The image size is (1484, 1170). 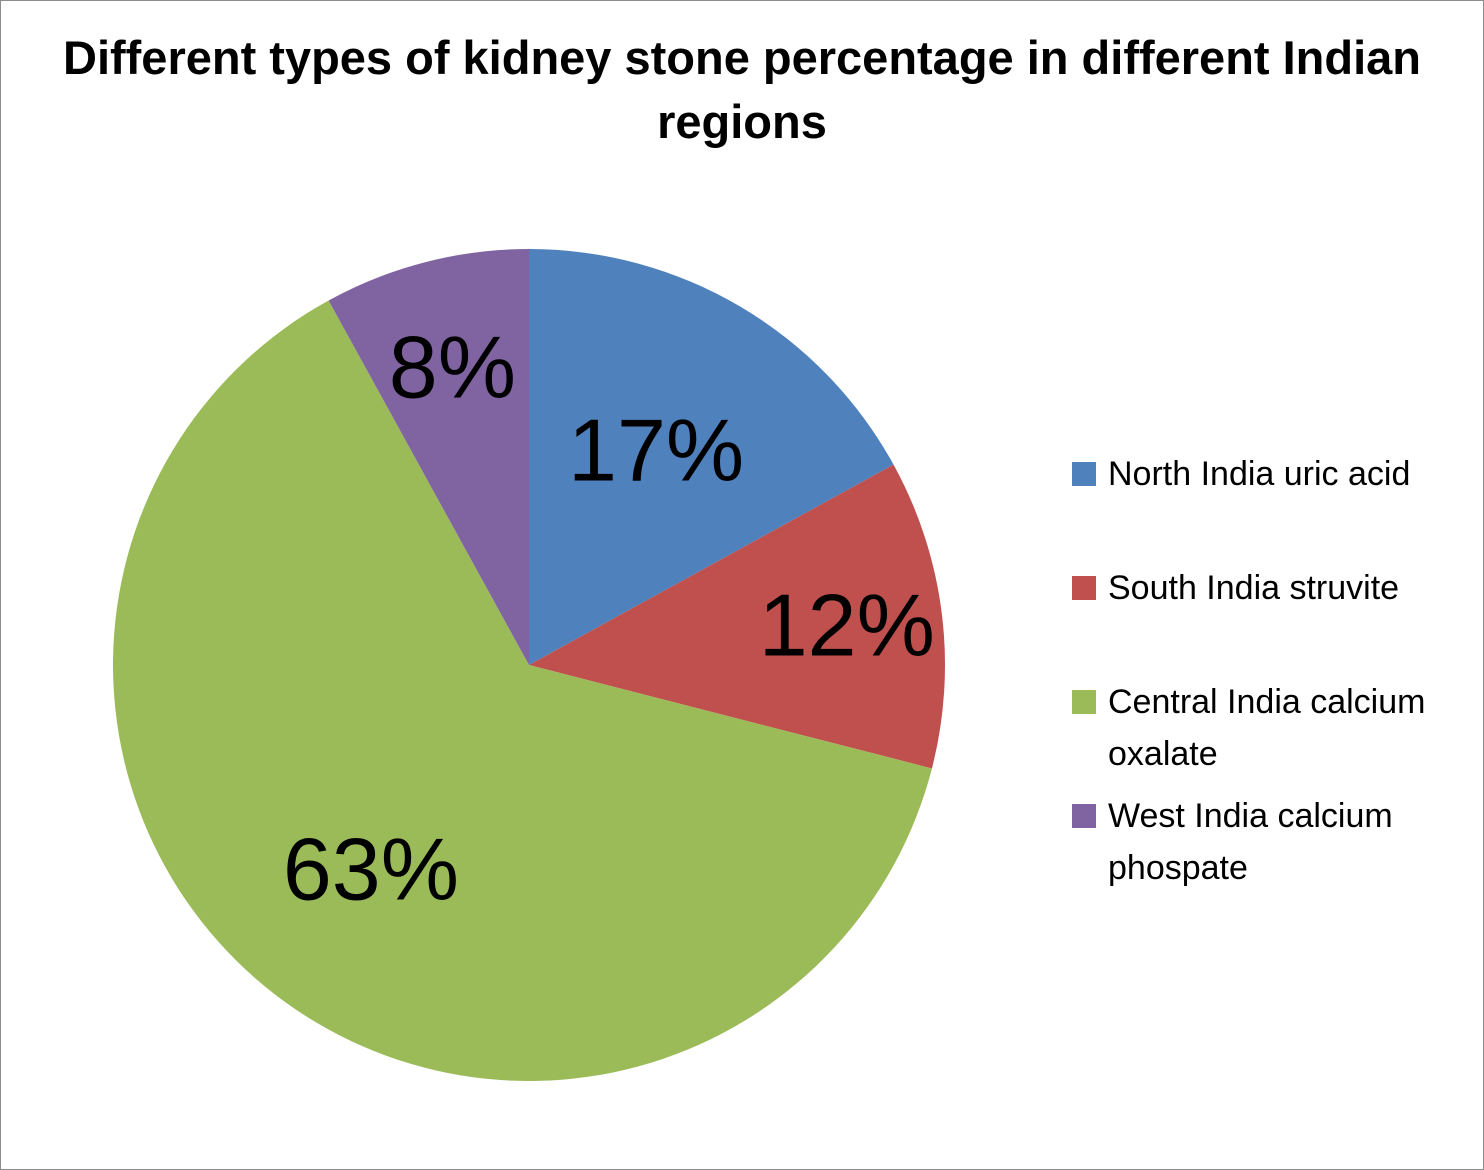 What do you see at coordinates (371, 868) in the screenshot?
I see `data-label: 63%` at bounding box center [371, 868].